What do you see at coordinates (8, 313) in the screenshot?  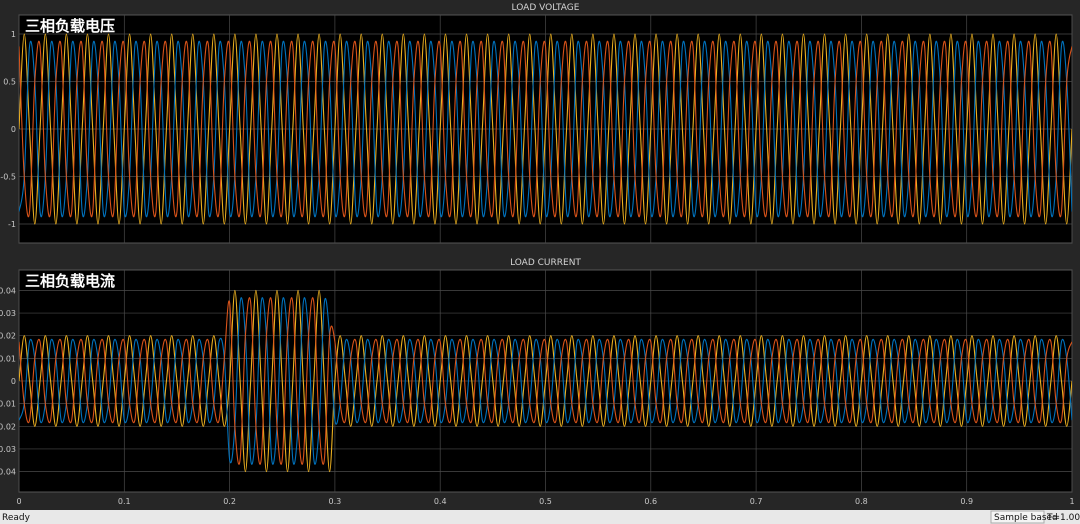 I see `y-tick-label: 0.03` at bounding box center [8, 313].